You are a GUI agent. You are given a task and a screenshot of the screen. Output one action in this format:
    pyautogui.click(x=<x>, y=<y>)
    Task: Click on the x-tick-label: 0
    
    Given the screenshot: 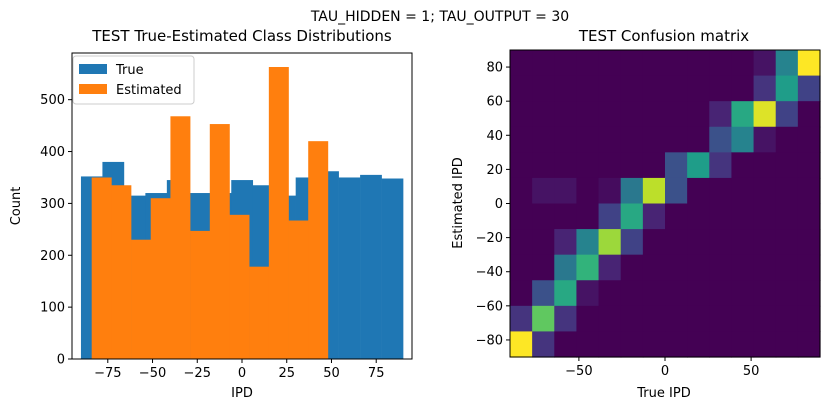 What is the action you would take?
    pyautogui.click(x=665, y=371)
    